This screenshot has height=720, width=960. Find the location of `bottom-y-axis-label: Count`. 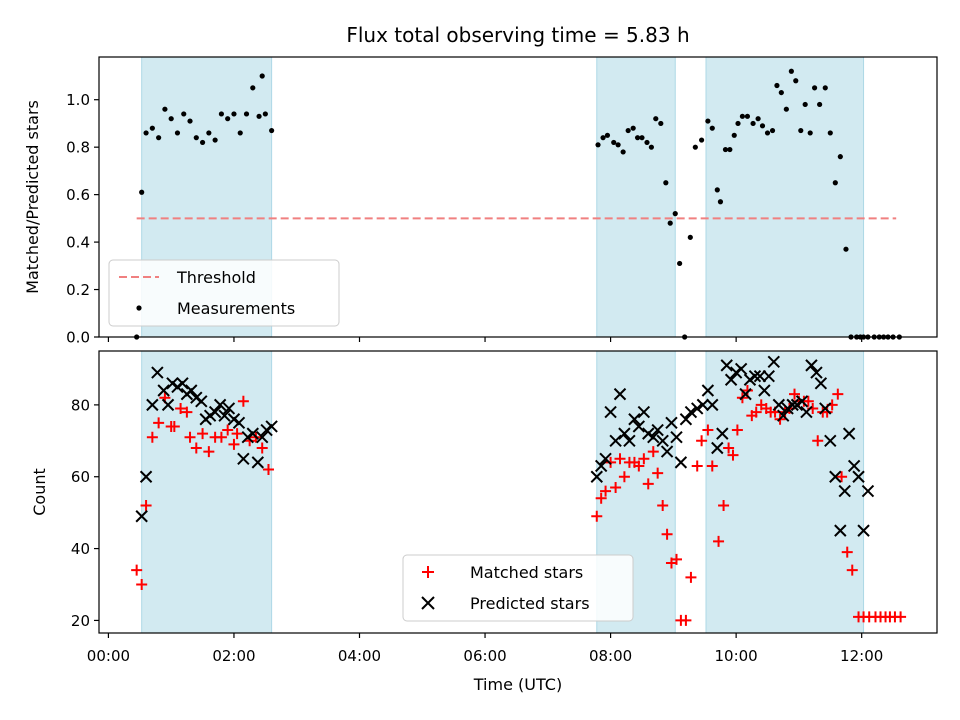

bottom-y-axis-label: Count is located at coordinates (39, 492).